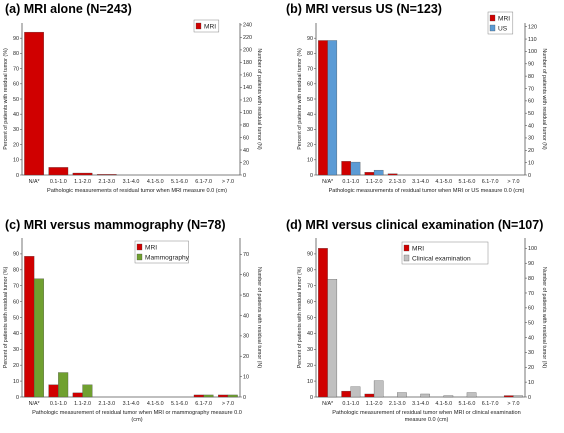  Describe the element at coordinates (532, 40) in the screenshot. I see `y2-tick-label: 110` at that location.